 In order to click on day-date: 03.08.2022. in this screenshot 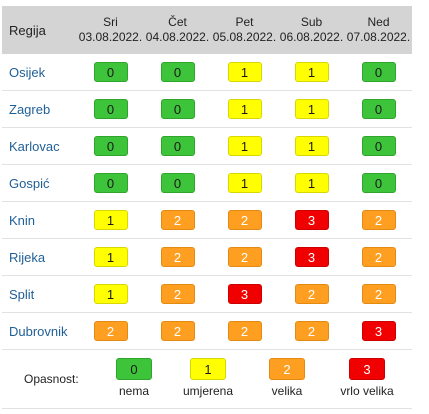, I will do `click(110, 37)`.